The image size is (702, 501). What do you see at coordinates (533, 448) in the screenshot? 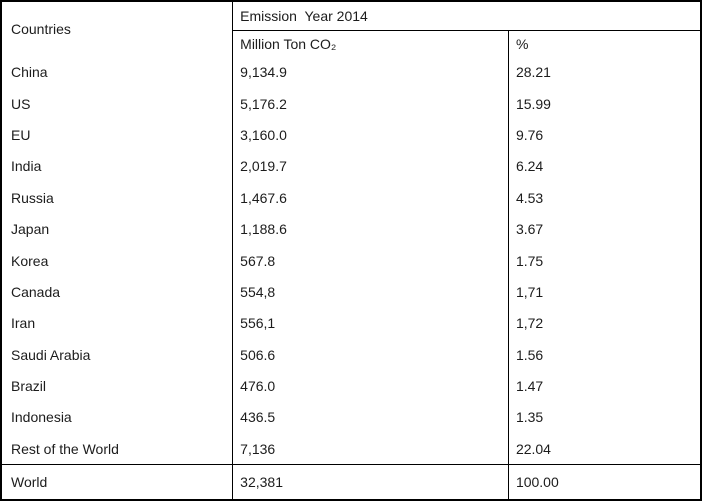
I see `percent-cell: 22.04` at bounding box center [533, 448].